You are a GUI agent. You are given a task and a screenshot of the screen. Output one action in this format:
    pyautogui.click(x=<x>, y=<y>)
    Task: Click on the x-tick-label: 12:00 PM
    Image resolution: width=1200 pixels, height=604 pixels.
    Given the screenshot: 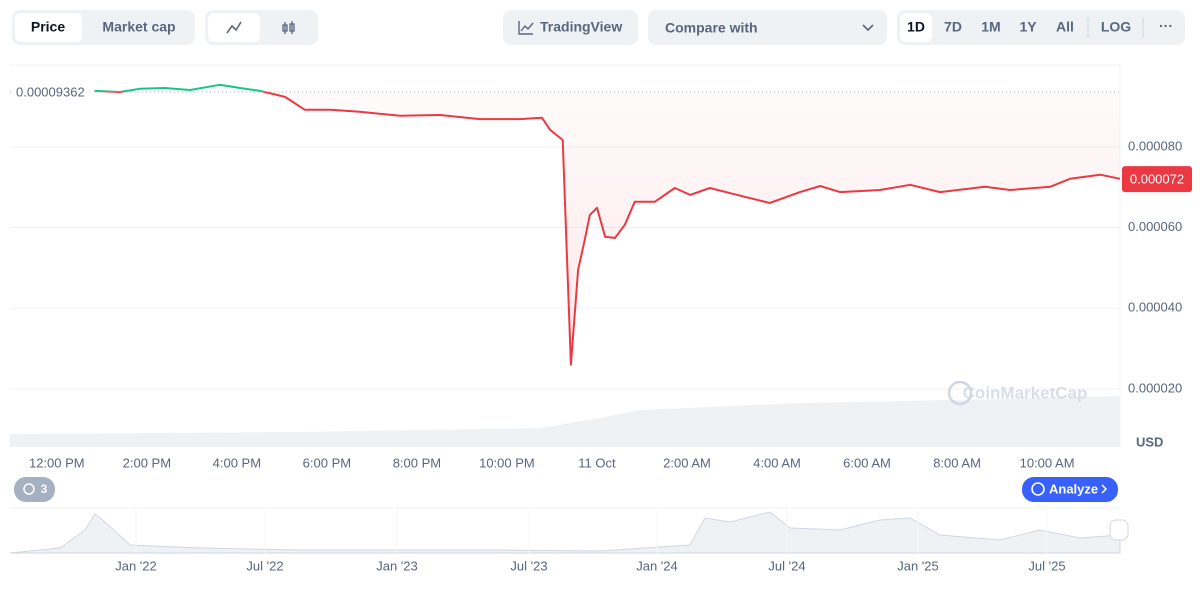 What is the action you would take?
    pyautogui.click(x=57, y=462)
    